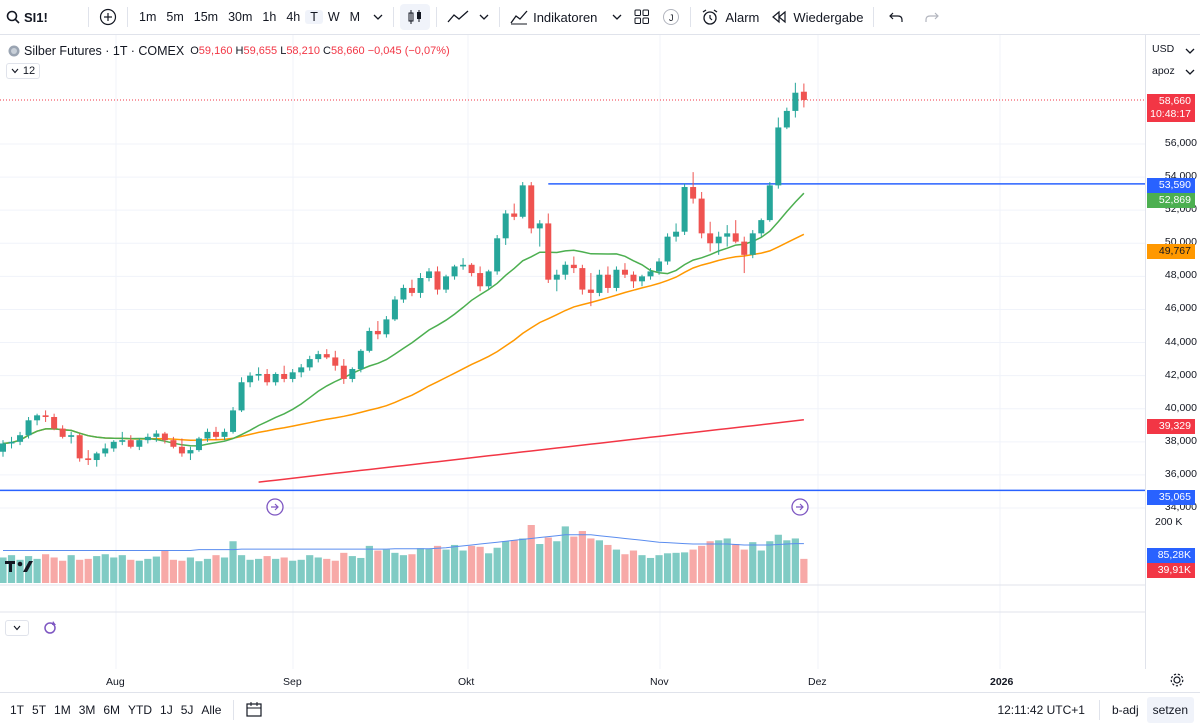 Image resolution: width=1200 pixels, height=727 pixels. Describe the element at coordinates (206, 17) in the screenshot. I see `interval-15m: 15m` at that location.